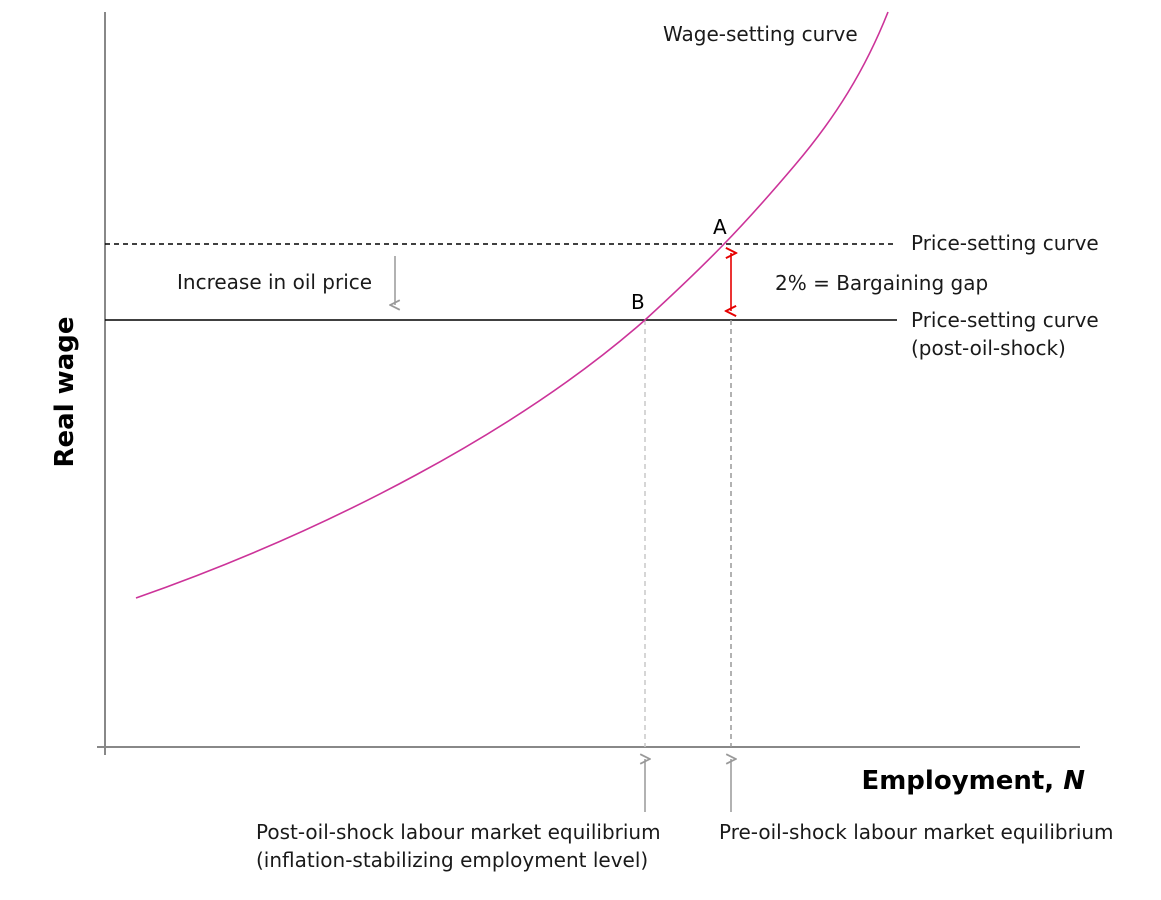 This screenshot has width=1161, height=900. I want to click on oil-price-increase-label: Increase in oil price, so click(274, 282).